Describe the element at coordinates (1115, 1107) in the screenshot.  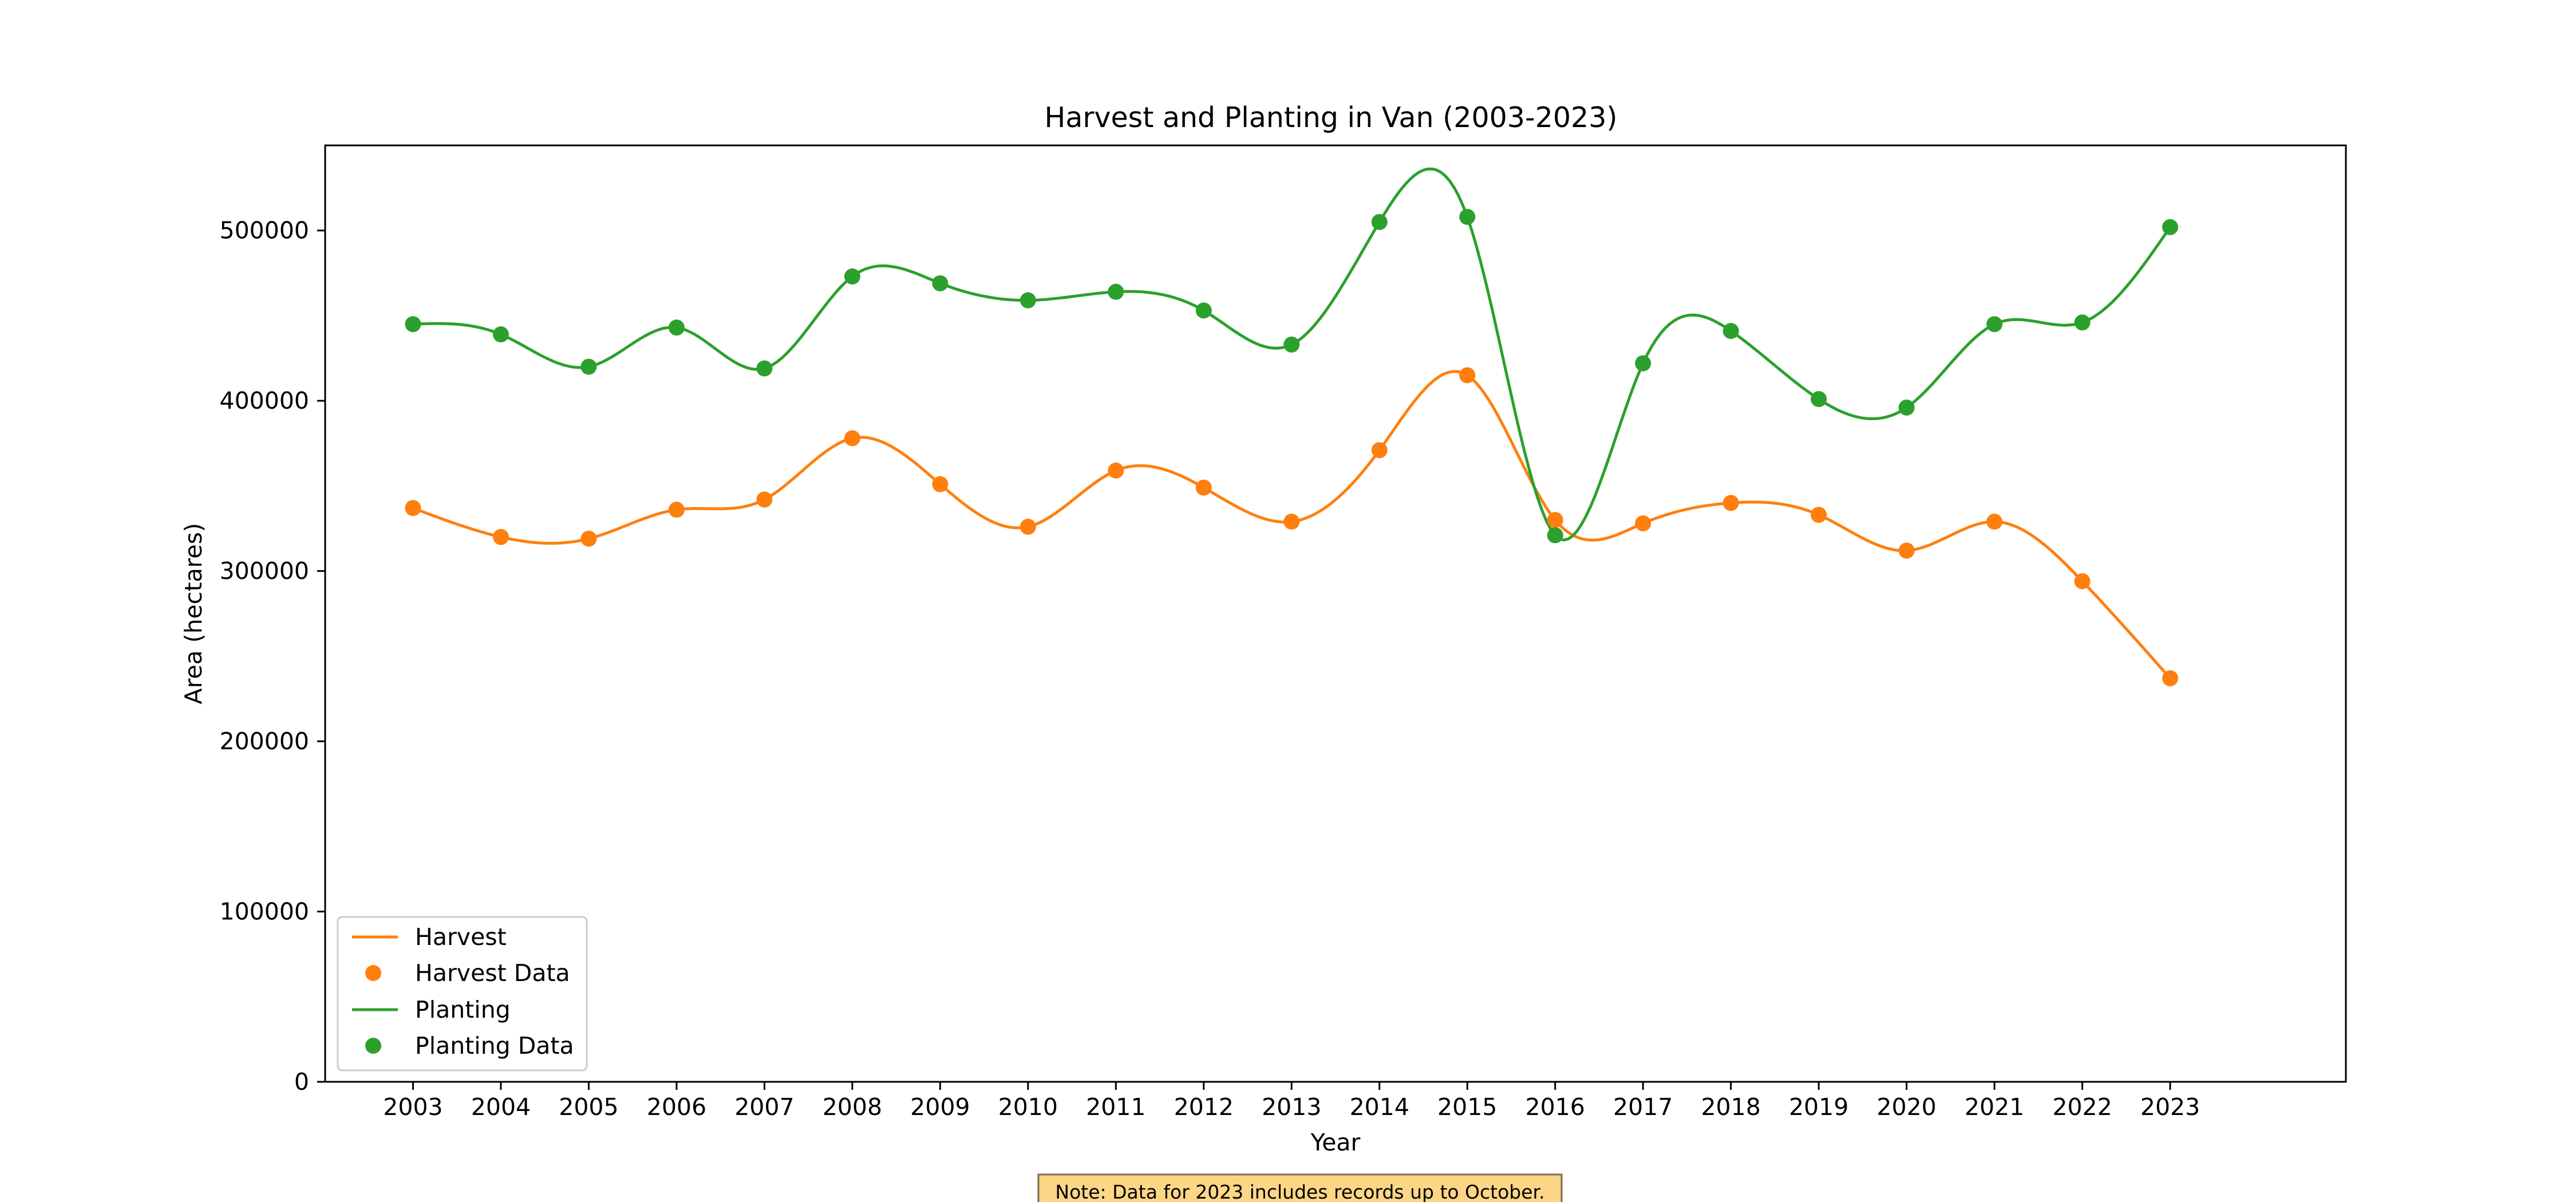
I see `x-tick-label: 2011` at that location.